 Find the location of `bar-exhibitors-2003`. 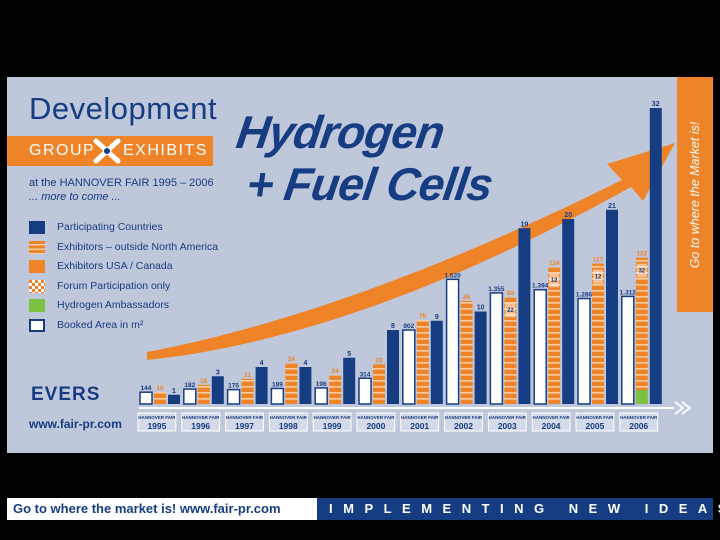

bar-exhibitors-2003 is located at coordinates (510, 350).